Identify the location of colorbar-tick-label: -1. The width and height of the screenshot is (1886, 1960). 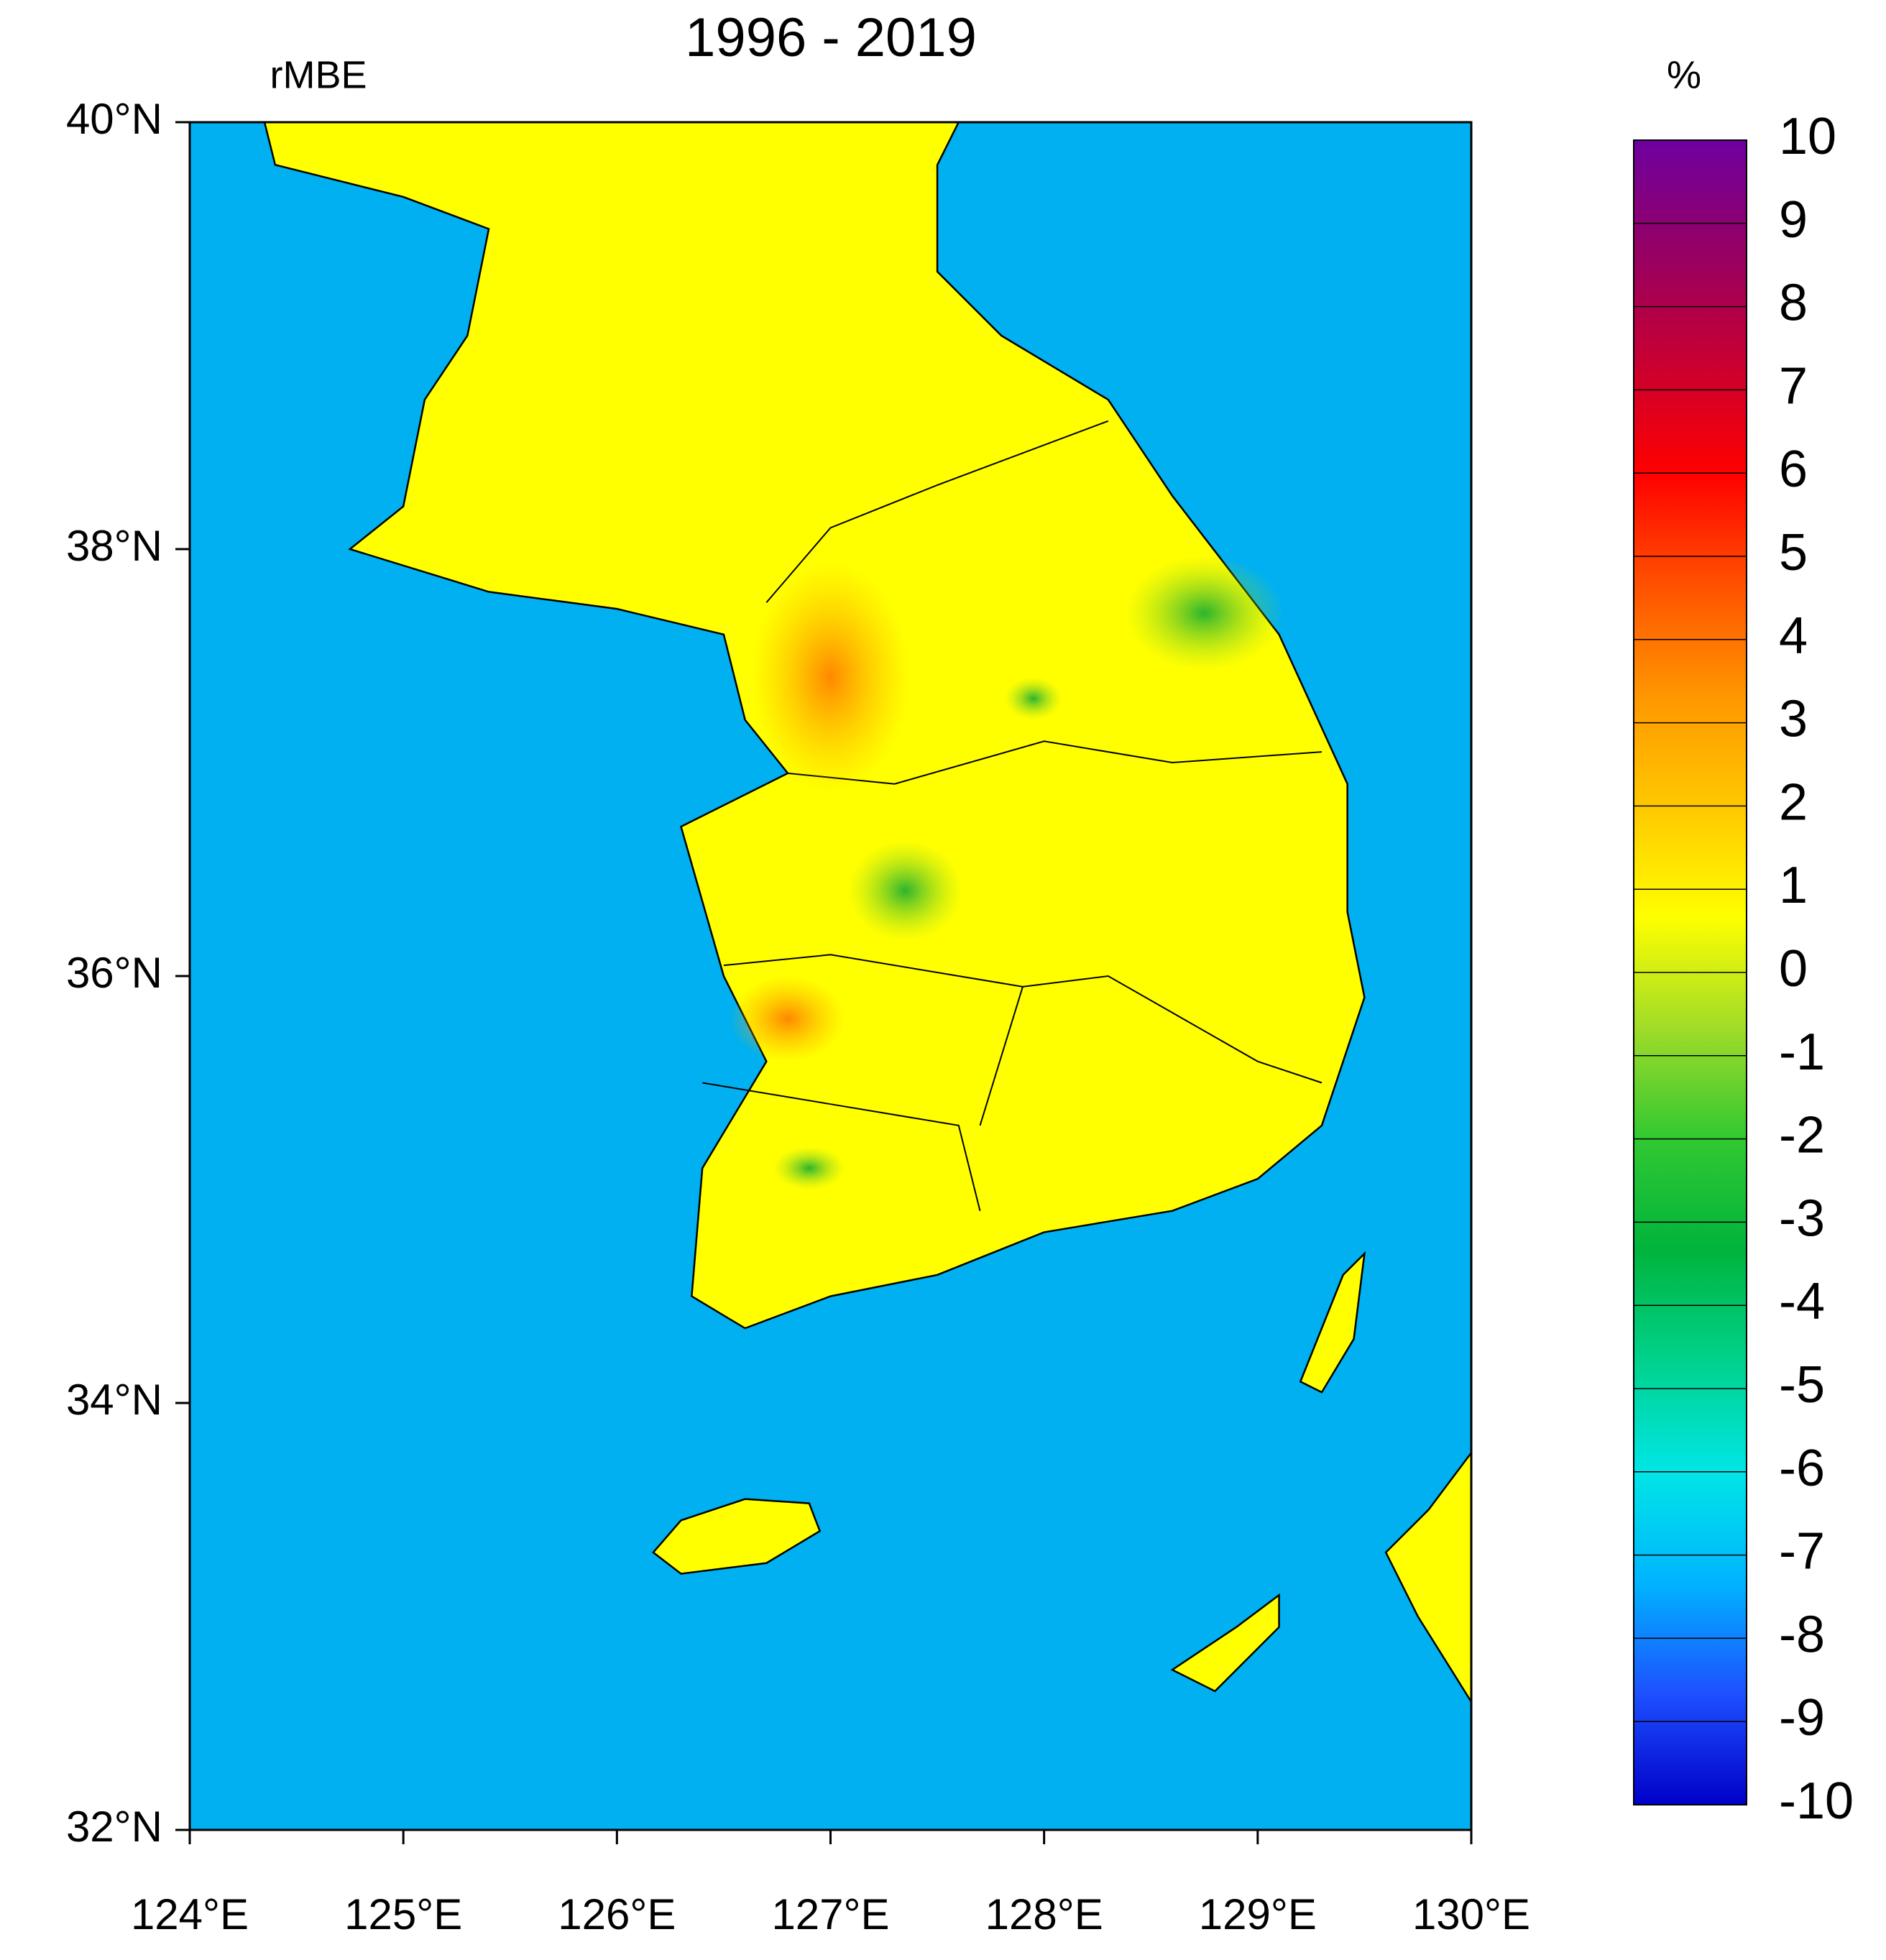
(1802, 1052).